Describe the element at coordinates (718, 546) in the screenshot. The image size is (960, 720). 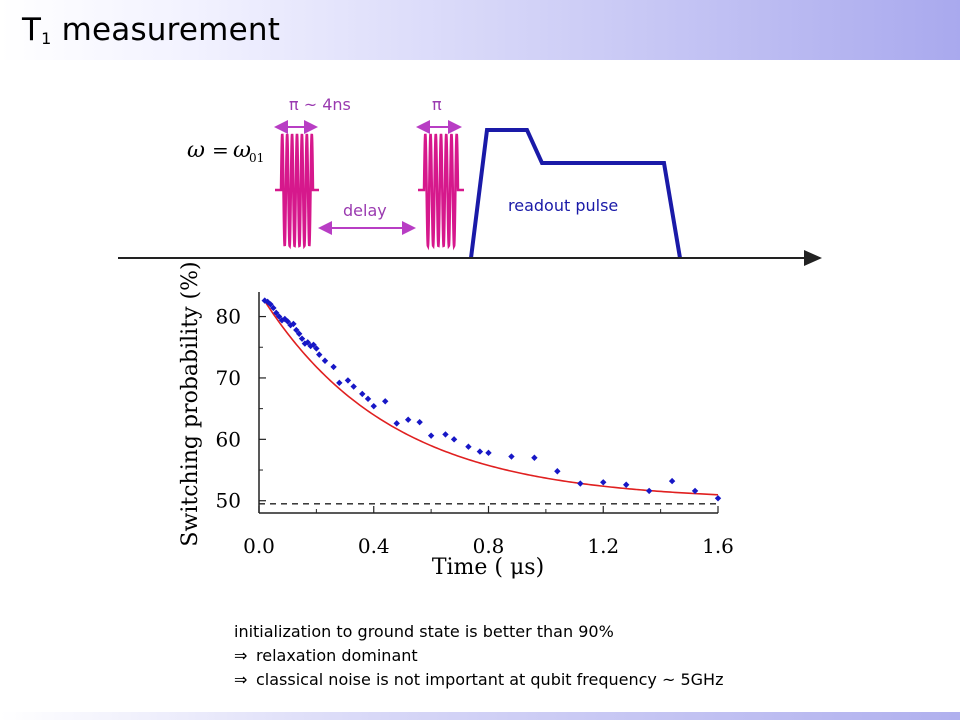
I see `x-tick-label: 1.6` at that location.